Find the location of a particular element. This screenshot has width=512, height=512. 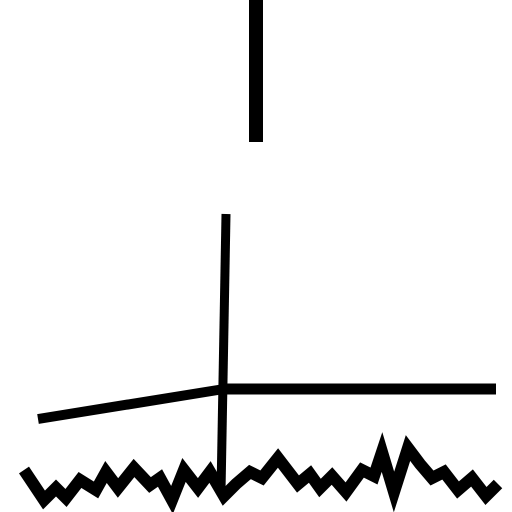

left-slanted-line is located at coordinates (131, 404).